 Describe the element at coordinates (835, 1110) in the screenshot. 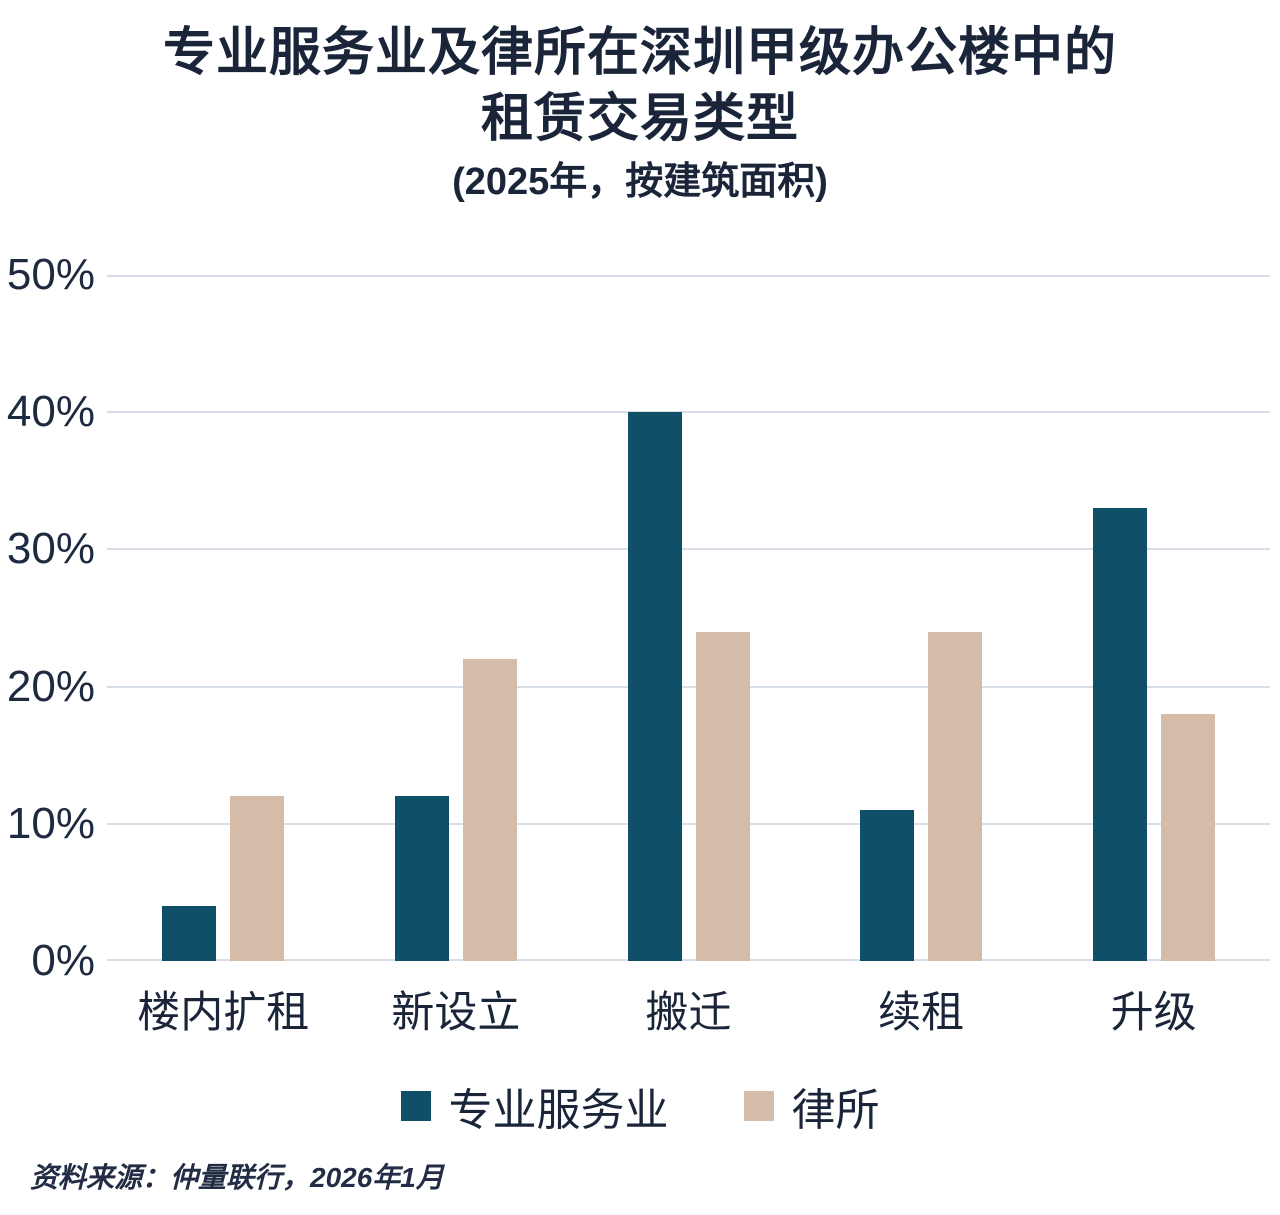

I see `legend-label-律所: 律所` at that location.